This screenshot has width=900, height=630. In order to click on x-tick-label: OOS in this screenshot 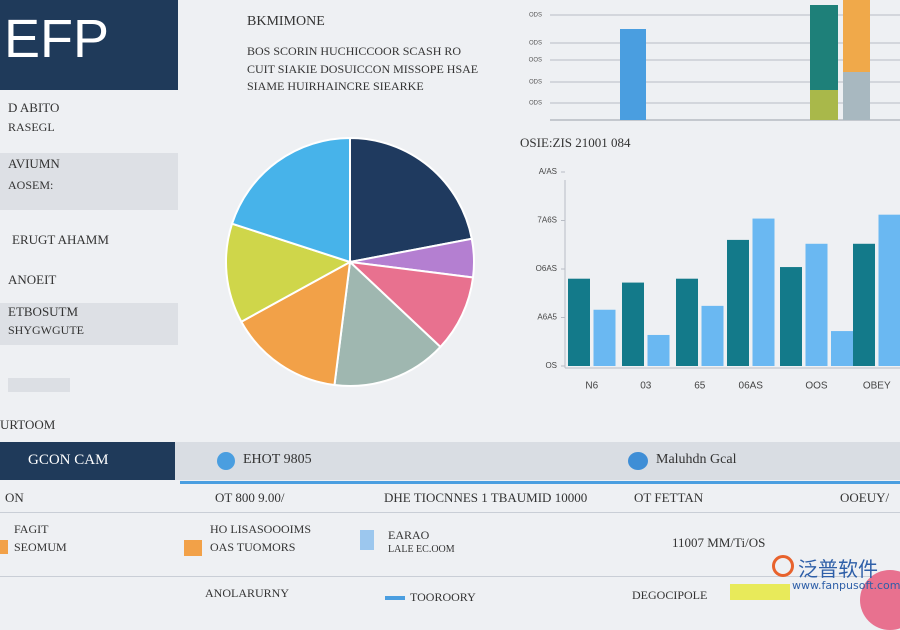, I will do `click(816, 386)`.